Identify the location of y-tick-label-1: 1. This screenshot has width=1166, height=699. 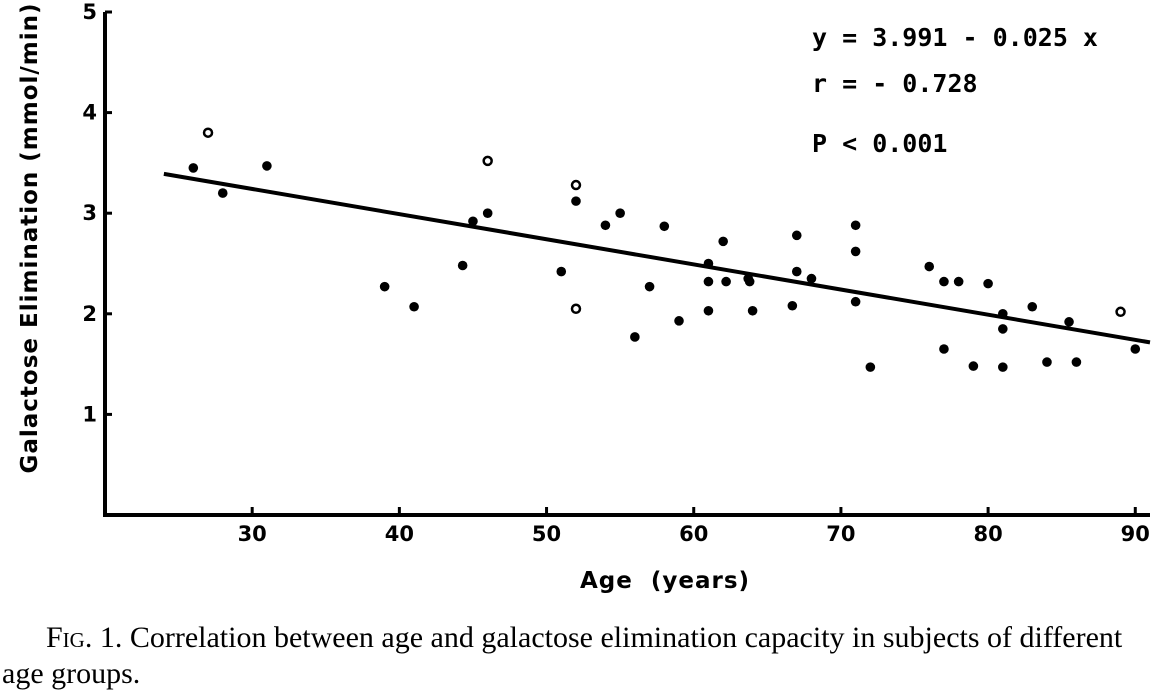
(89, 414).